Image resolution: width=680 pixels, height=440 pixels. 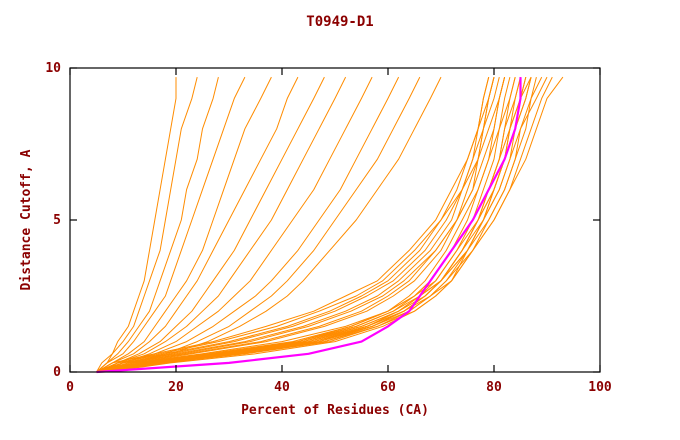 What do you see at coordinates (282, 387) in the screenshot?
I see `tick-label: 40` at bounding box center [282, 387].